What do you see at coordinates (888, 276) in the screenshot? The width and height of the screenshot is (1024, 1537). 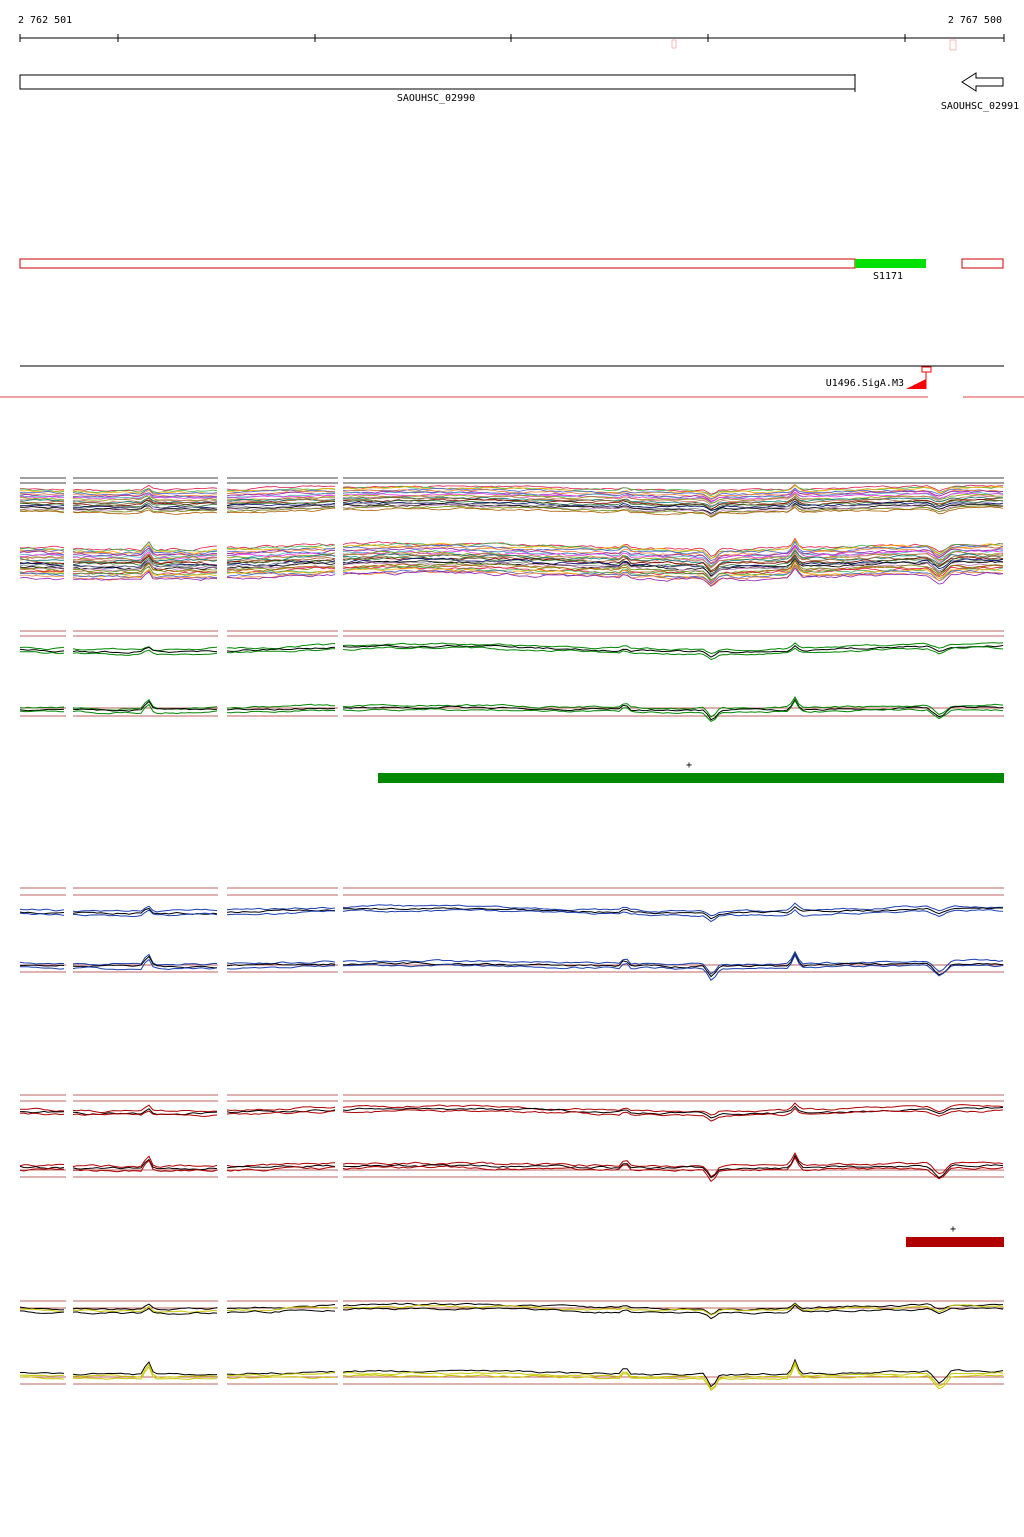 I see `segment-label: S1171` at bounding box center [888, 276].